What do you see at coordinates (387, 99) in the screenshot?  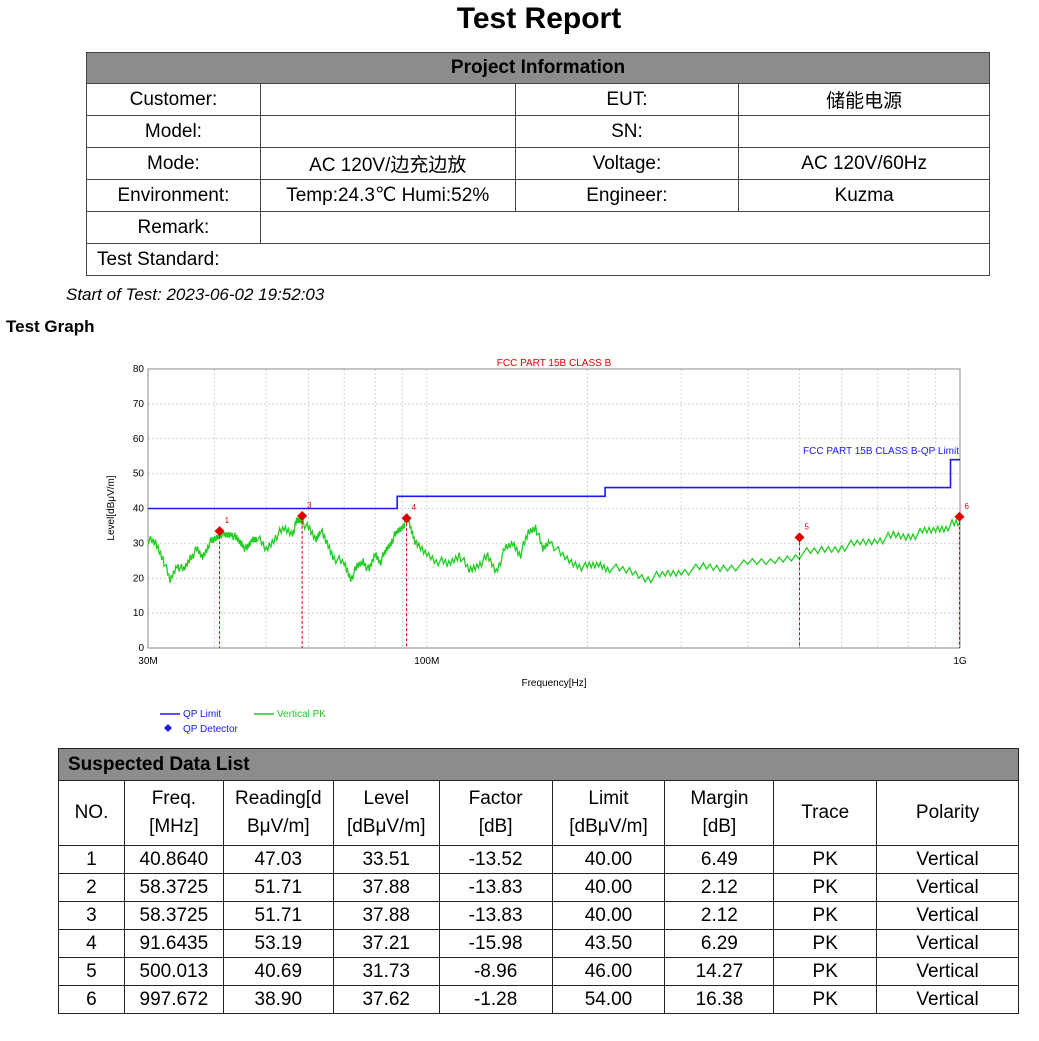 I see `customer-value` at bounding box center [387, 99].